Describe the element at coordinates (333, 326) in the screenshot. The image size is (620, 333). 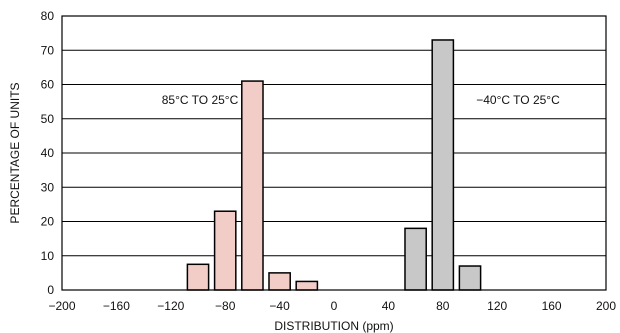
I see `x-axis-title: DISTRIBUTION (ppm)` at that location.